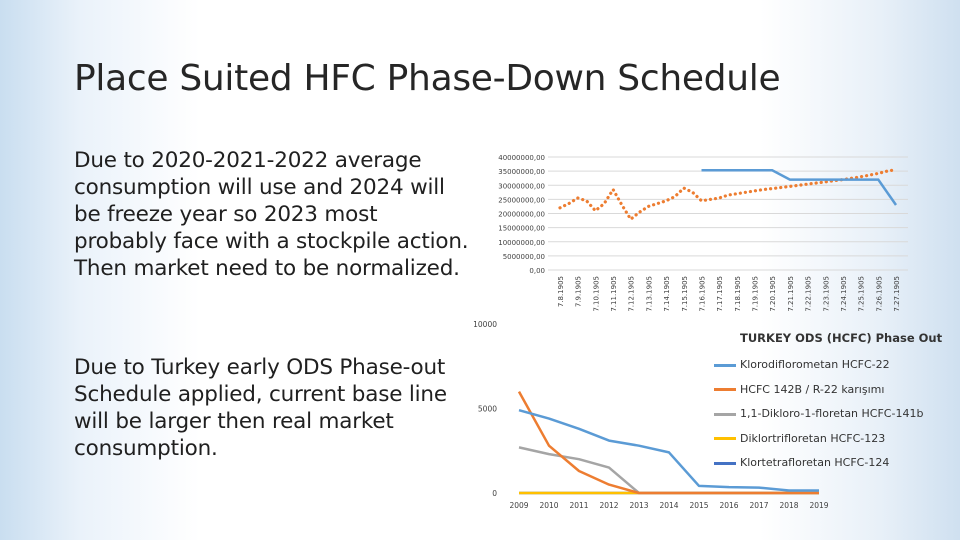 The height and width of the screenshot is (540, 960). I want to click on legend-item: HCFC 142B / R-22 karışımı, so click(799, 389).